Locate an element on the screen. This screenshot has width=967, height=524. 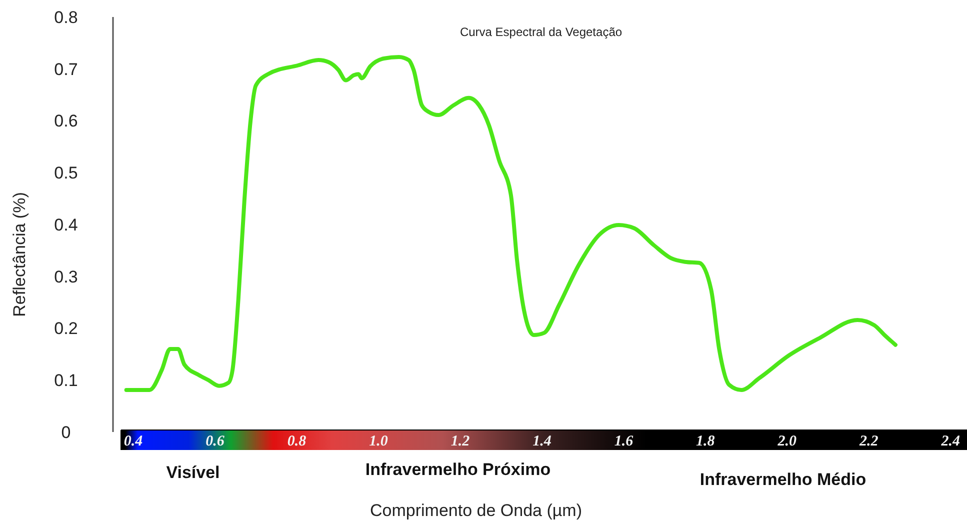
x-tick-label: 2.0 is located at coordinates (787, 441).